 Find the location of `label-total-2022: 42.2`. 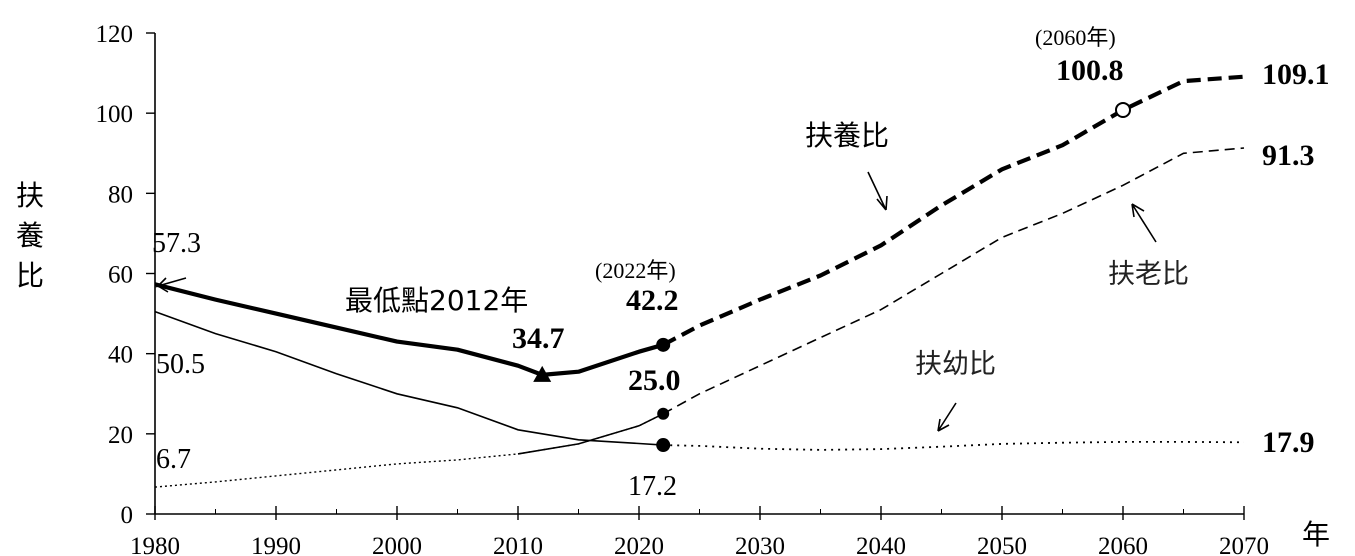

label-total-2022: 42.2 is located at coordinates (652, 300).